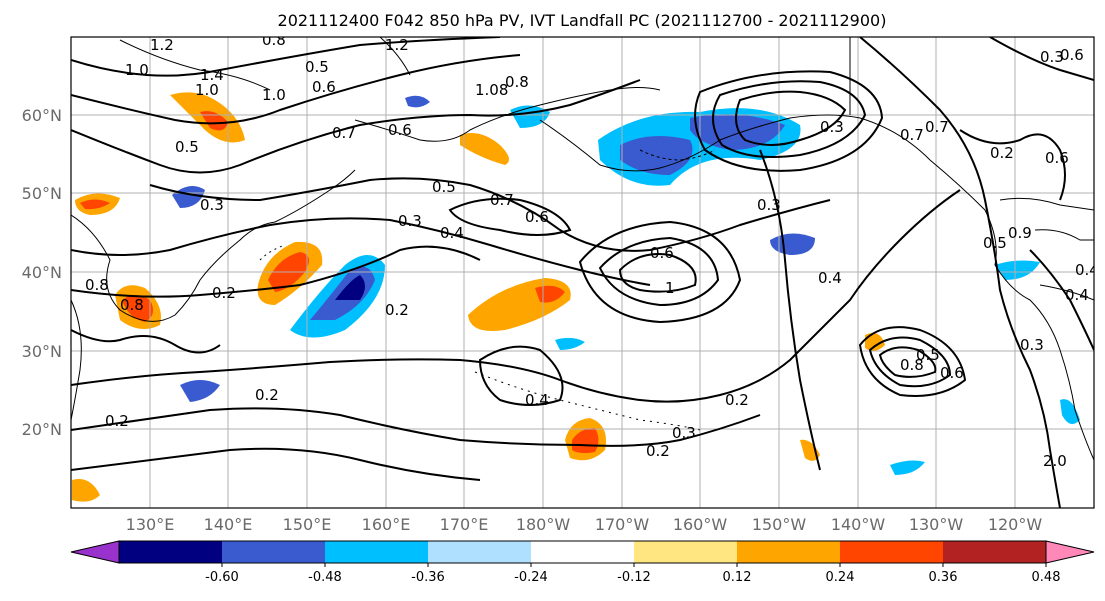 This screenshot has width=1105, height=601. What do you see at coordinates (464, 524) in the screenshot?
I see `lon-tick-label: 170°E` at bounding box center [464, 524].